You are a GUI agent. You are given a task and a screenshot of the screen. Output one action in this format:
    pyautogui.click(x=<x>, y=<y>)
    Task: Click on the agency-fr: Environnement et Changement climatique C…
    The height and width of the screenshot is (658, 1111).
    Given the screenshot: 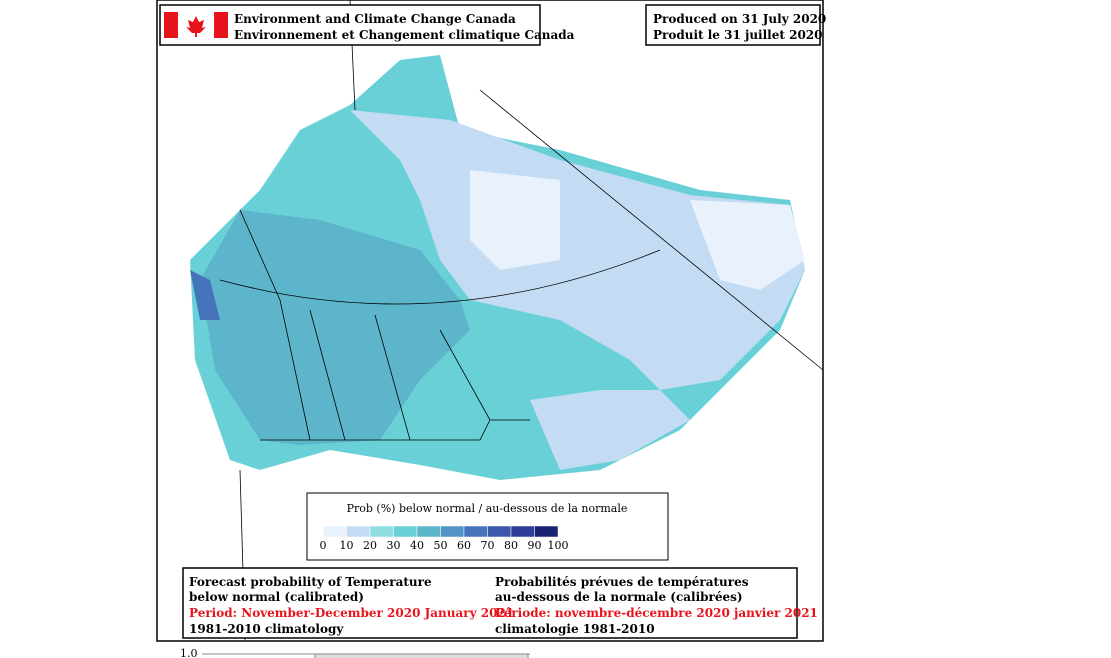 What is the action you would take?
    pyautogui.click(x=404, y=35)
    